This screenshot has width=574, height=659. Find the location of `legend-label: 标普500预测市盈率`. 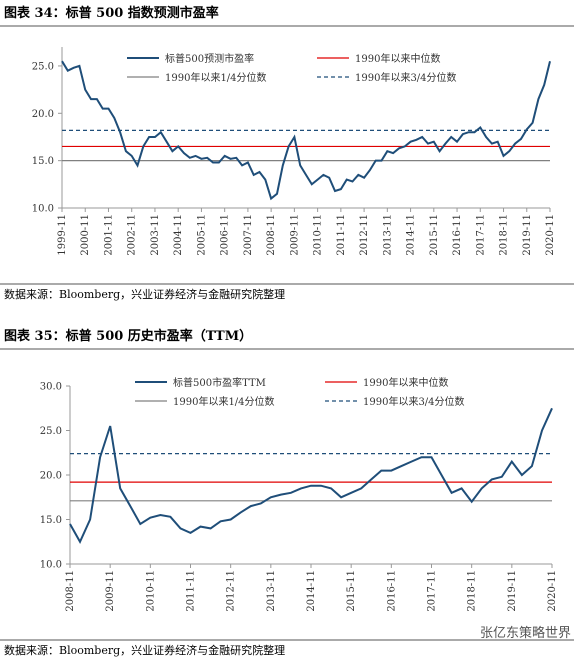

legend-label: 标普500预测市盈率 is located at coordinates (209, 58).